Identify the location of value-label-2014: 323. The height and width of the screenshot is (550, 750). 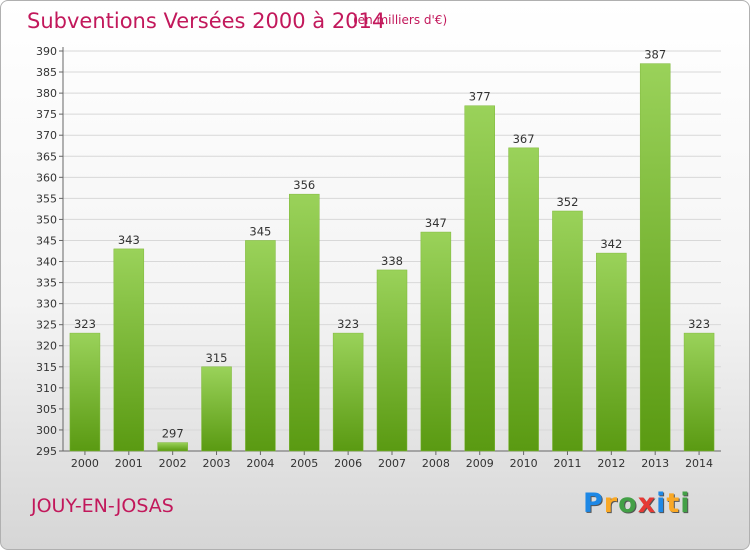
(699, 324).